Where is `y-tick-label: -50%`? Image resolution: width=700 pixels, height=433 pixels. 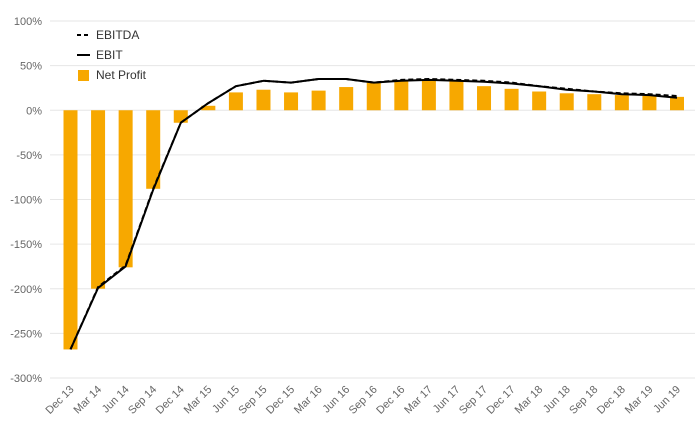 y-tick-label: -50% is located at coordinates (29, 156).